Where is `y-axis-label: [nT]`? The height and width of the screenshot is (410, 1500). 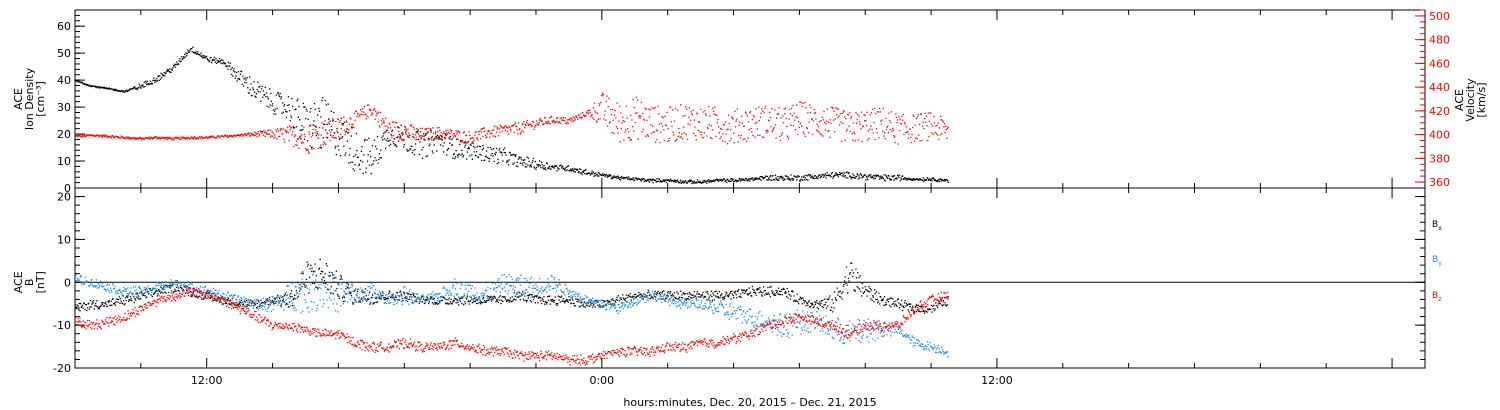 y-axis-label: [nT] is located at coordinates (40, 282).